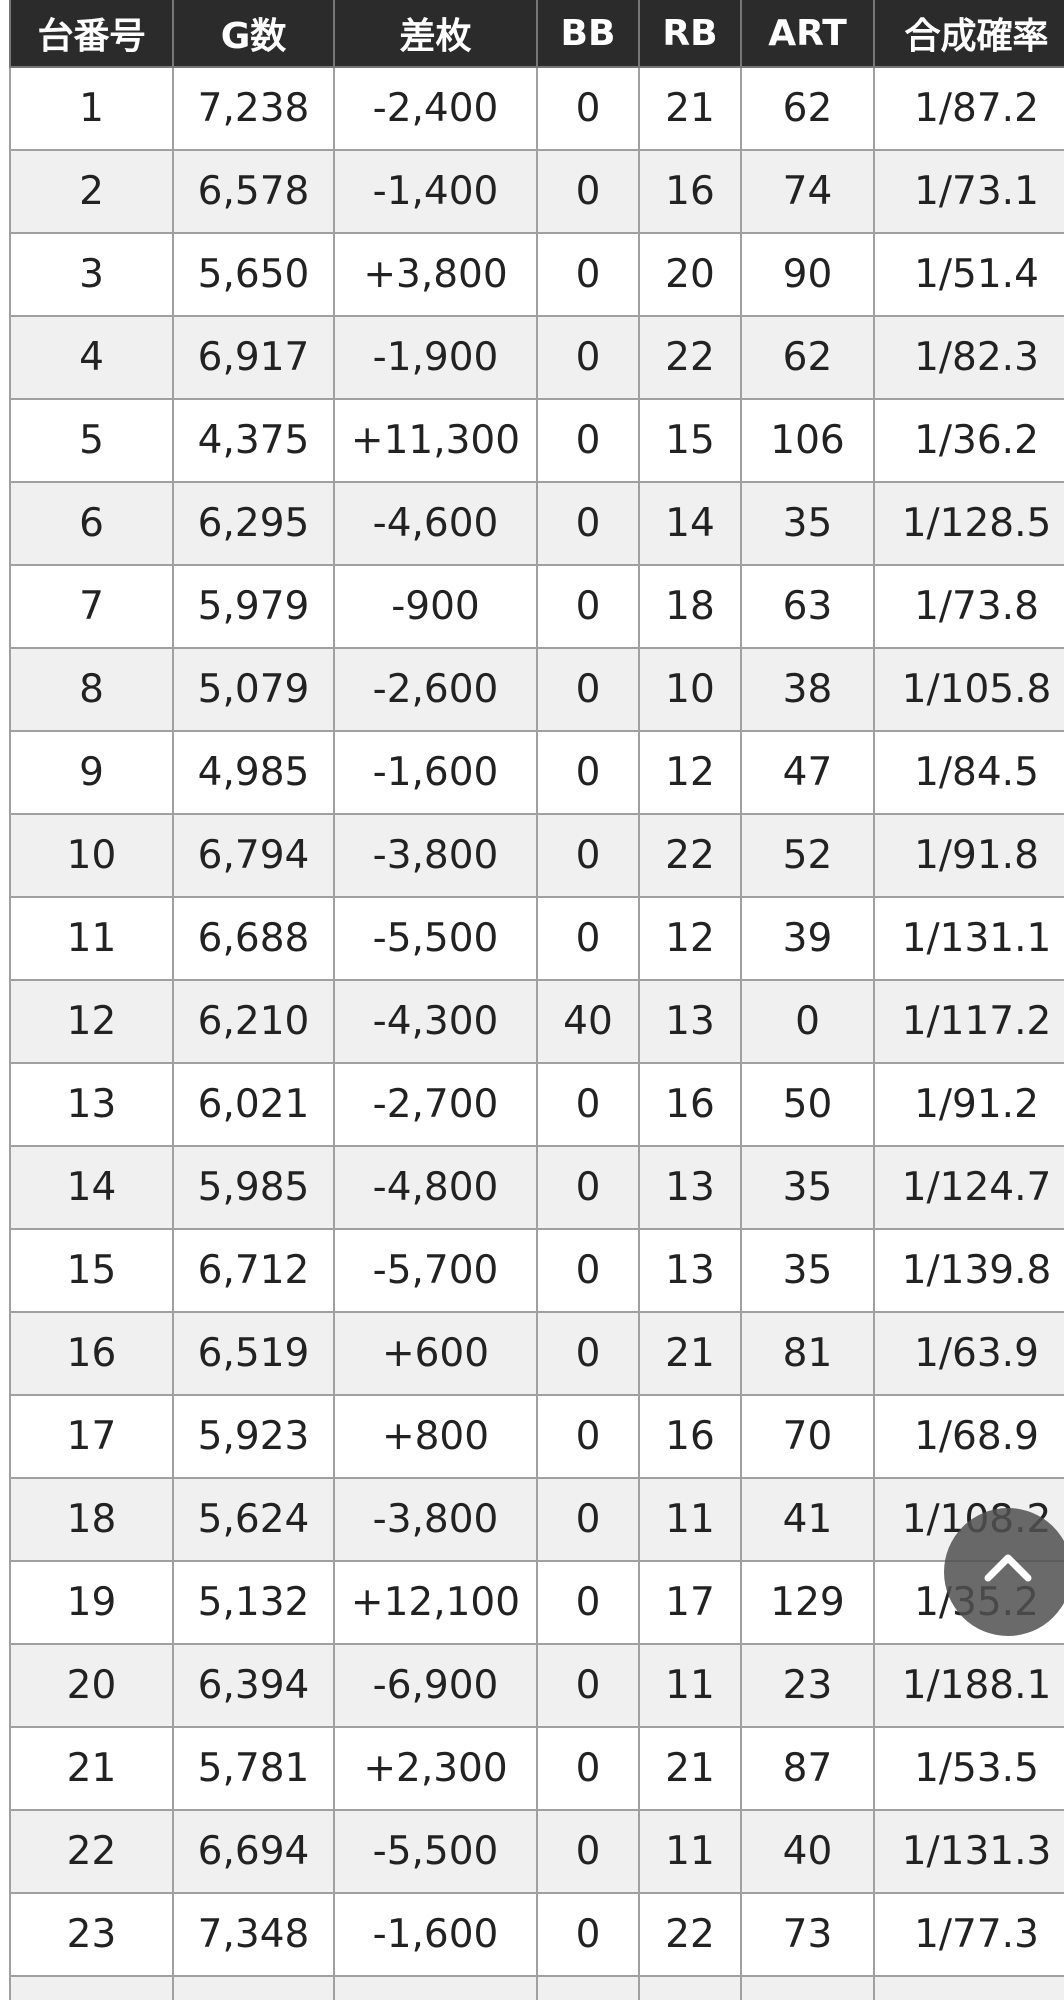  Describe the element at coordinates (253, 1270) in the screenshot. I see `table-cell: 6,712` at that location.